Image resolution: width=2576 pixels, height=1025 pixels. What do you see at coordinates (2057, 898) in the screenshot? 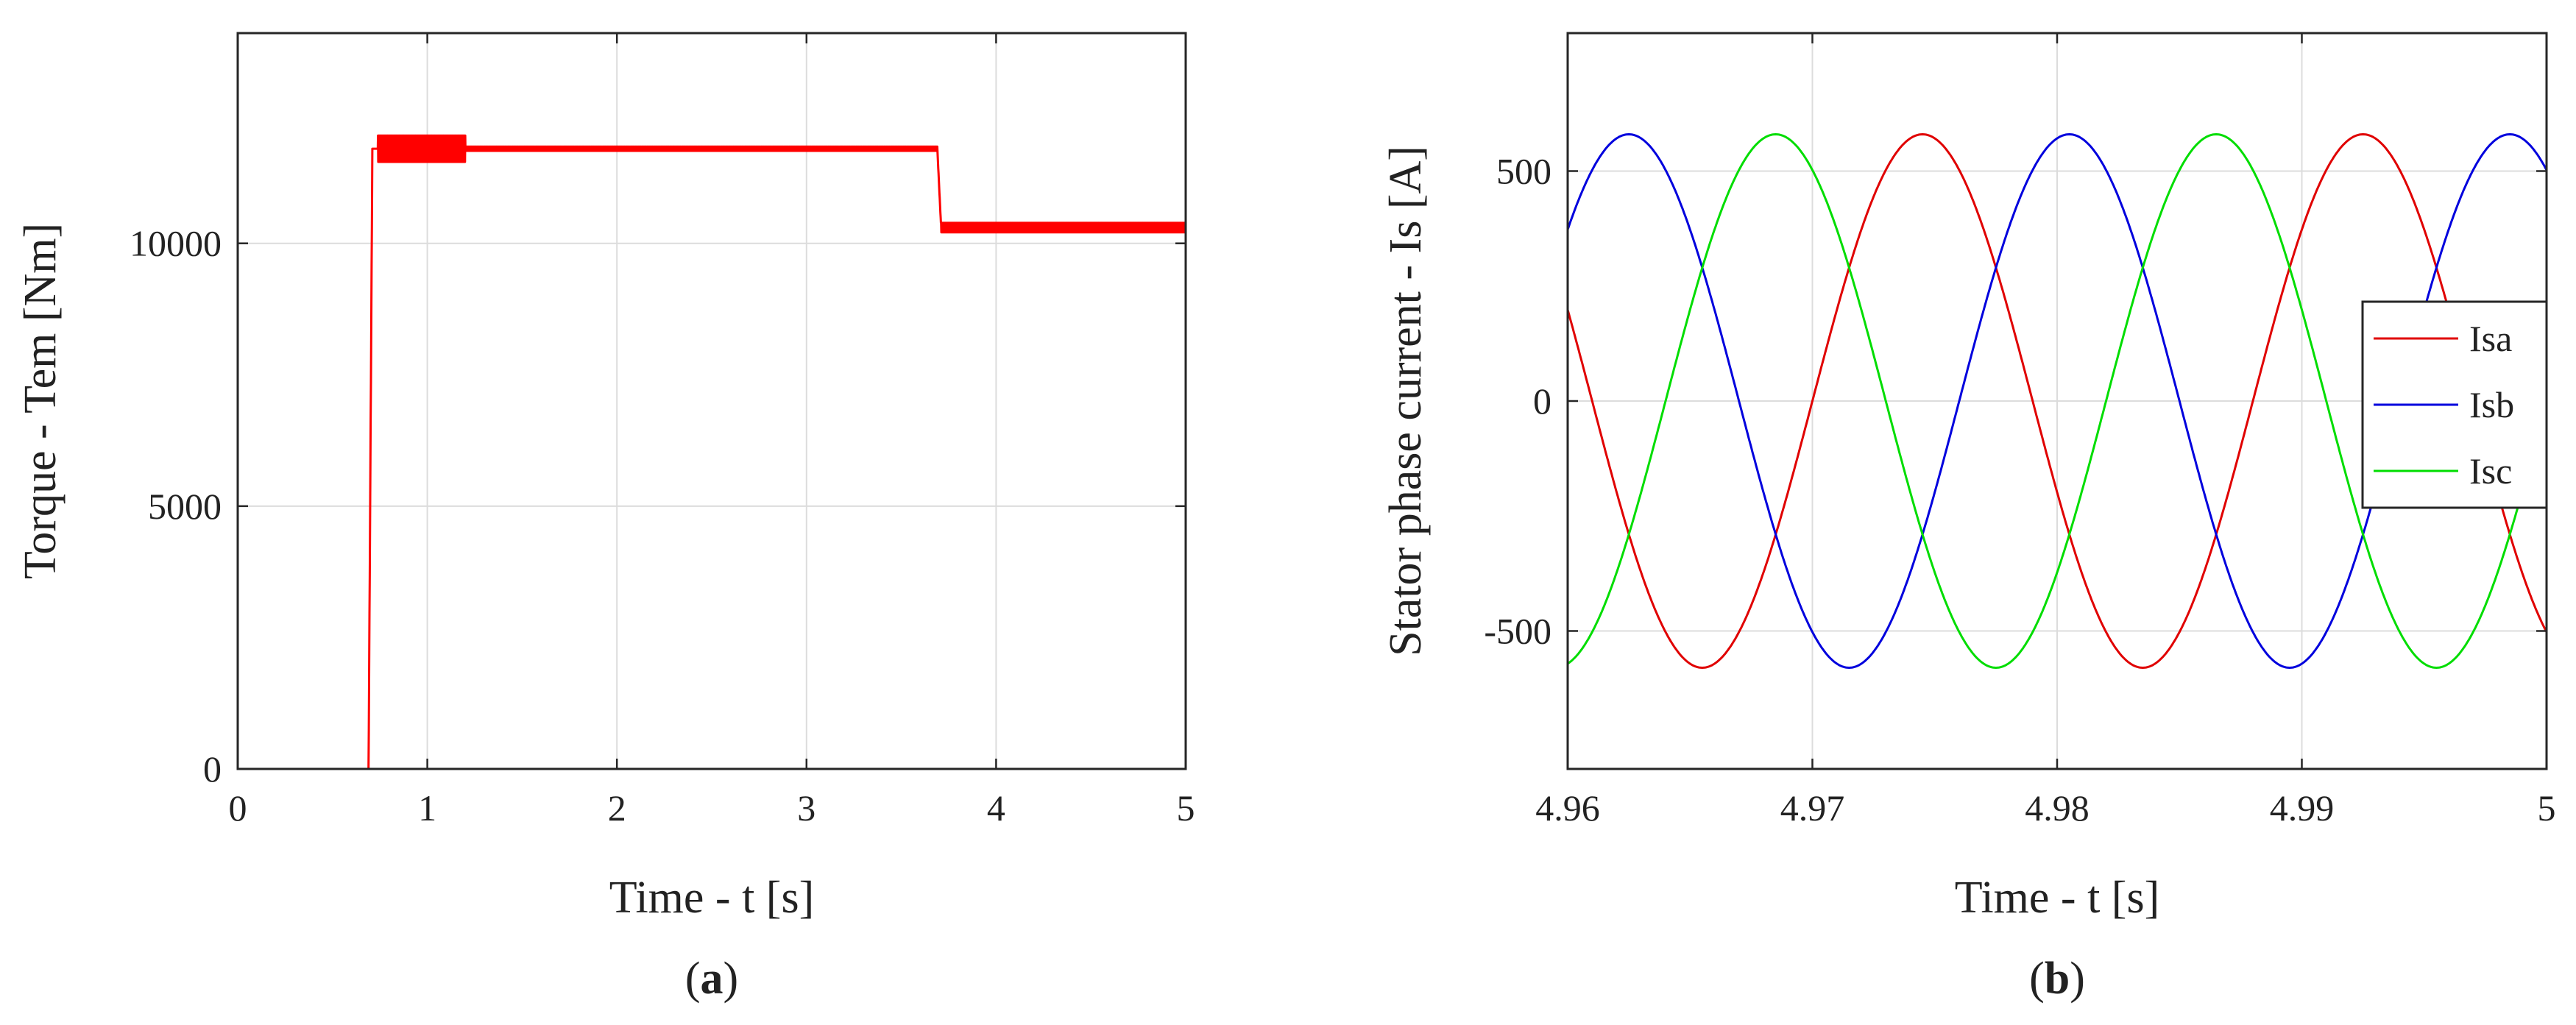
I see `x-axis-label-b: Time - t [s]` at bounding box center [2057, 898].